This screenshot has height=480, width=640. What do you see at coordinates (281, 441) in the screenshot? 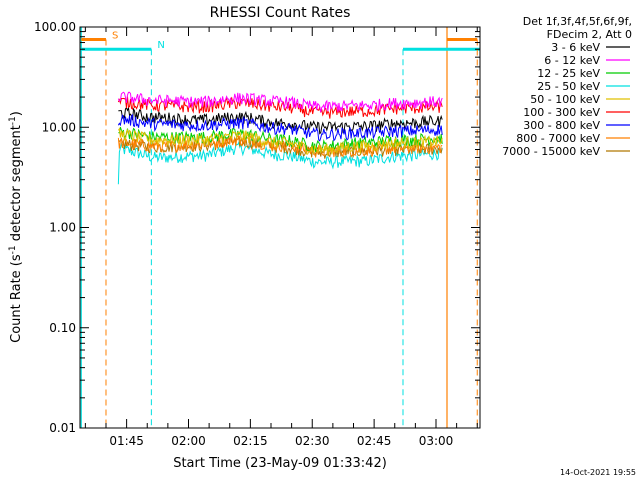
I see `x-tick-labels: 01:45 02:00 02:15 02:30 02:45 03:00` at bounding box center [281, 441].